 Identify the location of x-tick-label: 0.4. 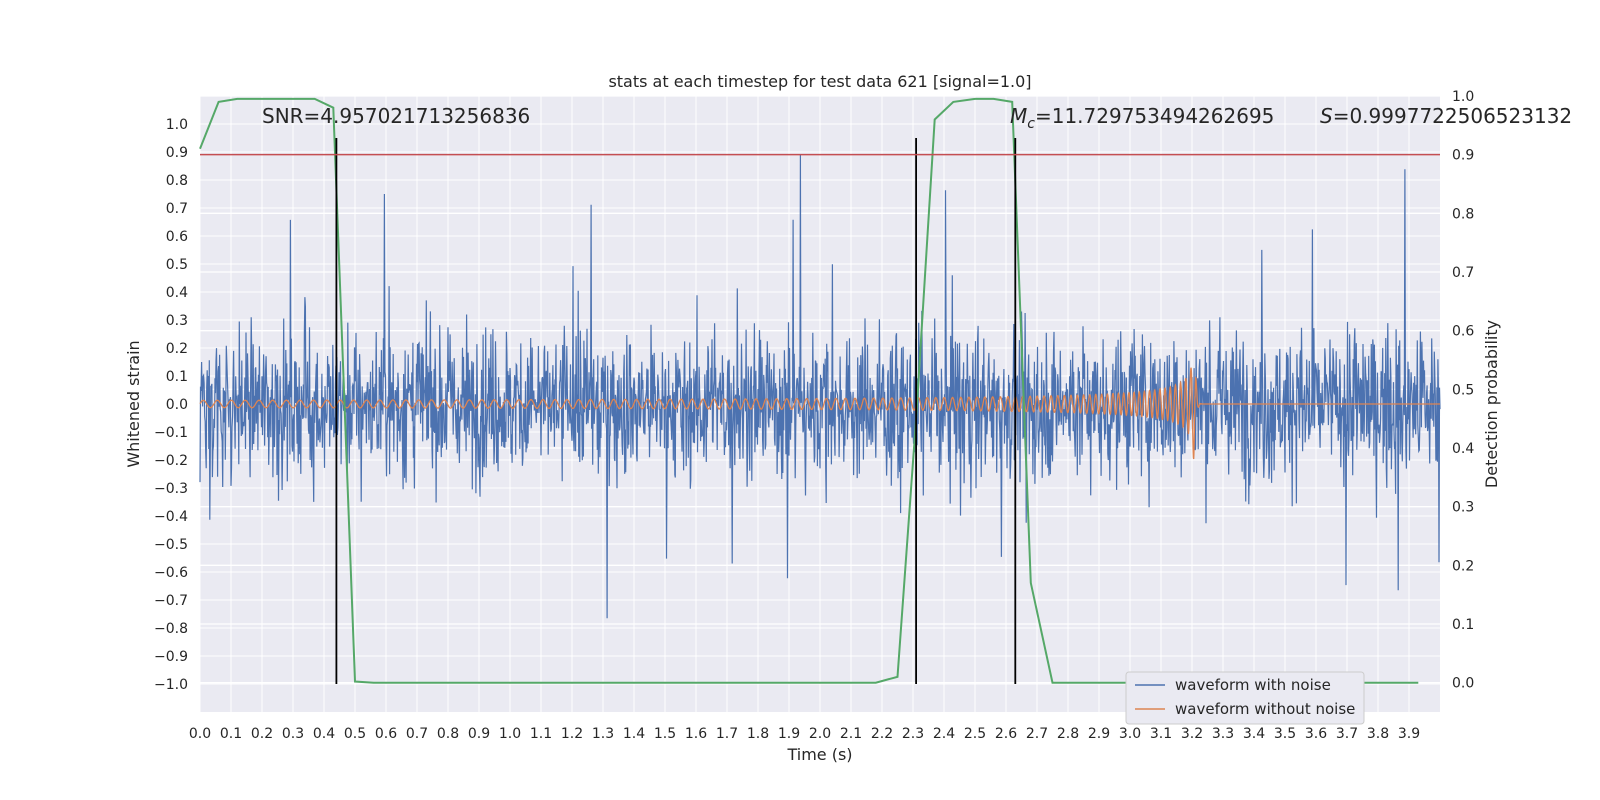
(324, 734).